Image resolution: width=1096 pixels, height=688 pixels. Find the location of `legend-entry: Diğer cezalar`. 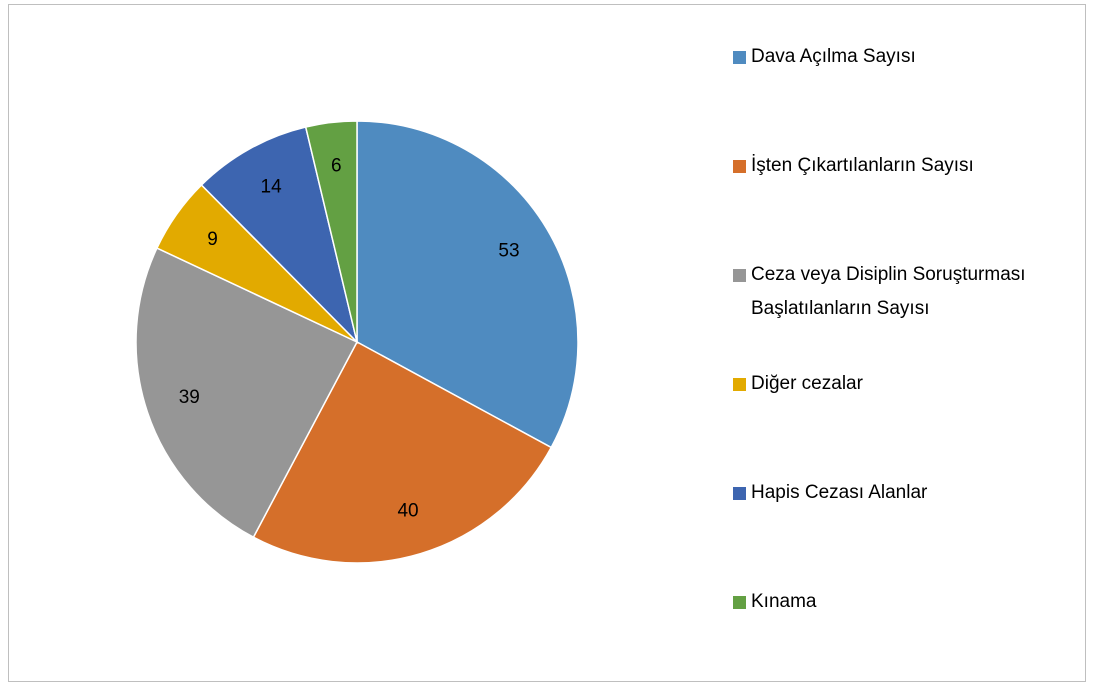

legend-entry: Diğer cezalar is located at coordinates (883, 384).